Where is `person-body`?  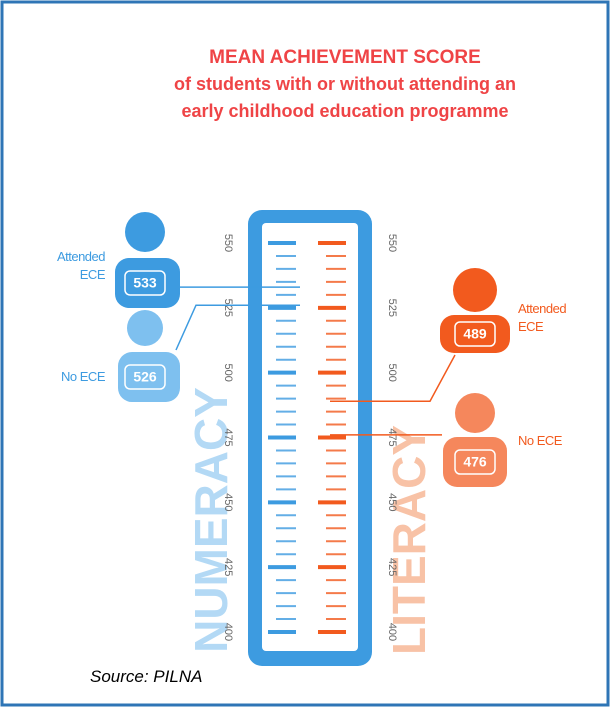 person-body is located at coordinates (475, 334).